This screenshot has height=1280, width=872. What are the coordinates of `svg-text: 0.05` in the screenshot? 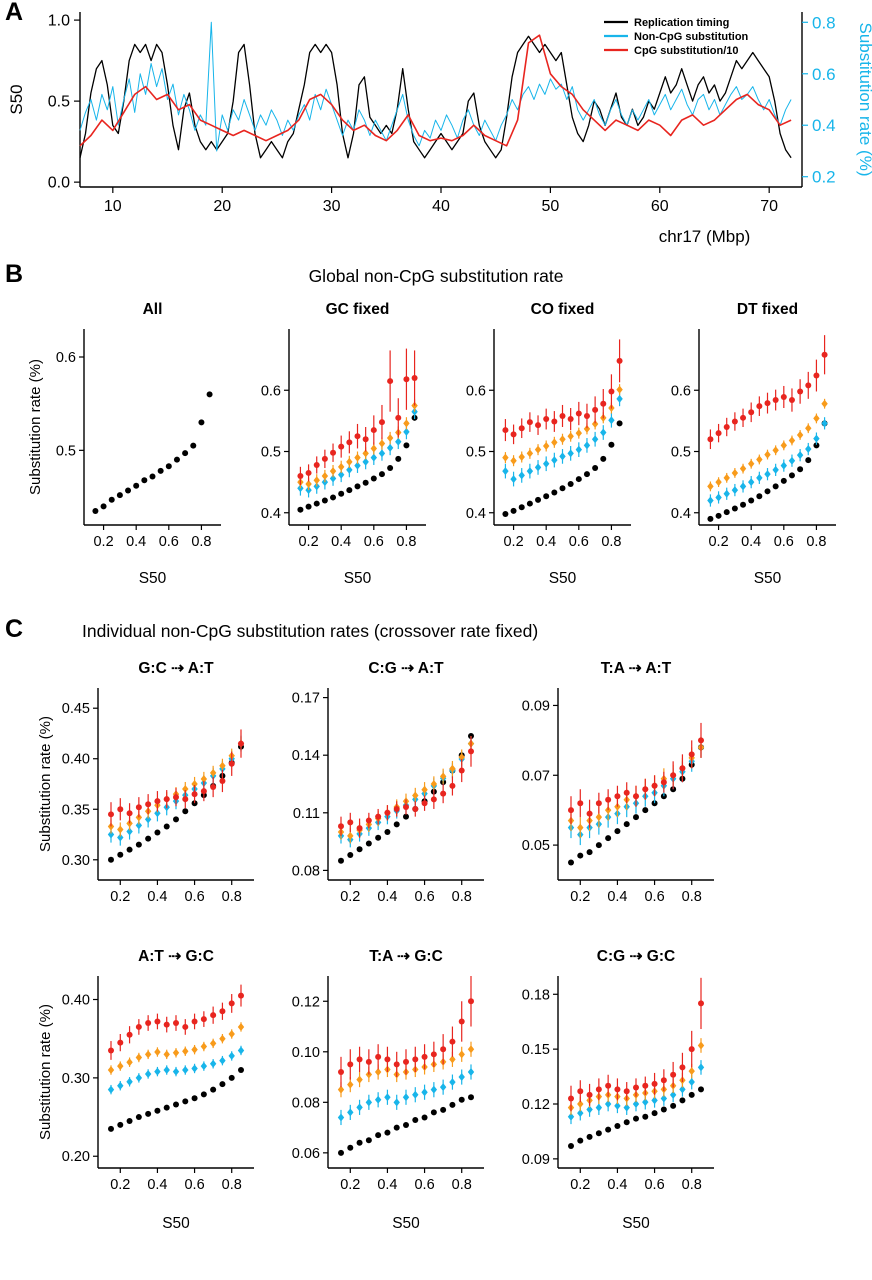 It's located at (536, 846).